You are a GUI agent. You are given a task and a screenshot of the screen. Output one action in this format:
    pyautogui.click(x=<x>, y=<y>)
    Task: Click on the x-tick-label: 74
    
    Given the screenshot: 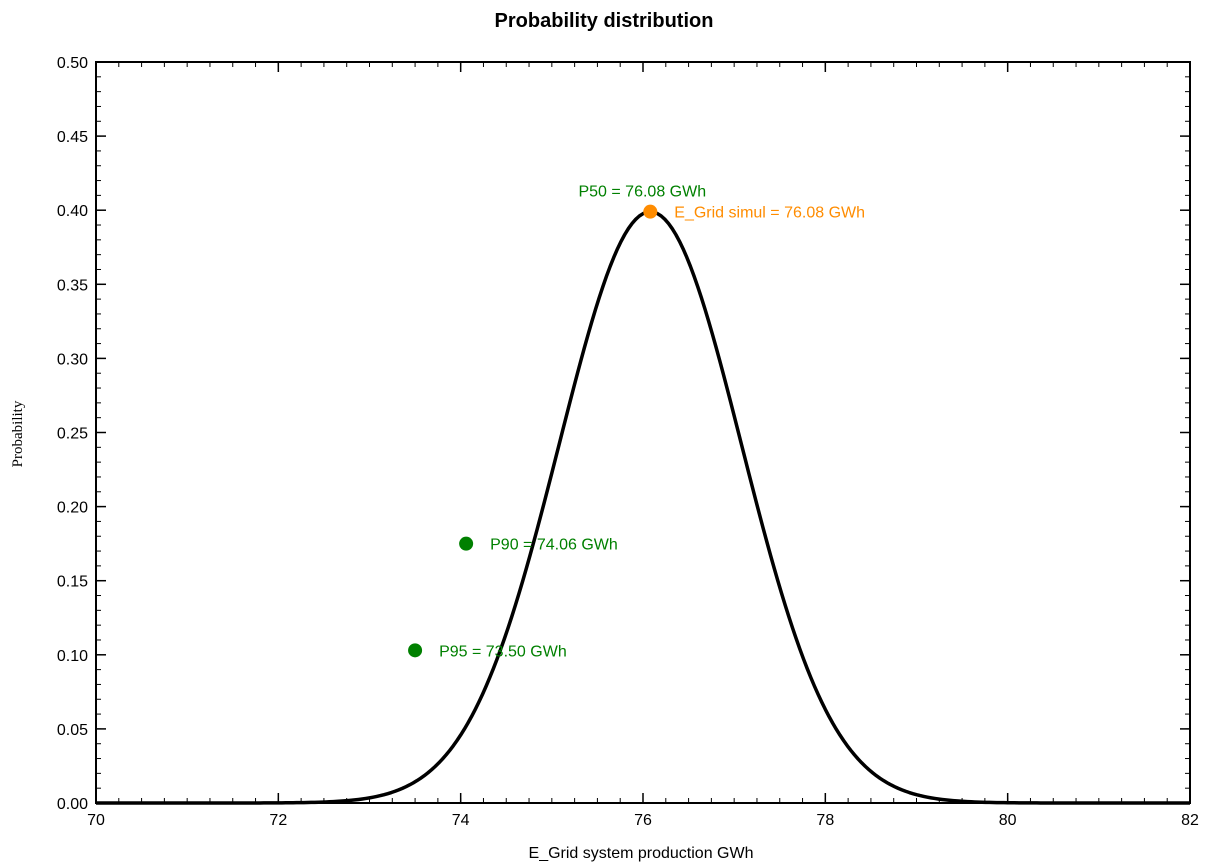 What is the action you would take?
    pyautogui.click(x=461, y=820)
    